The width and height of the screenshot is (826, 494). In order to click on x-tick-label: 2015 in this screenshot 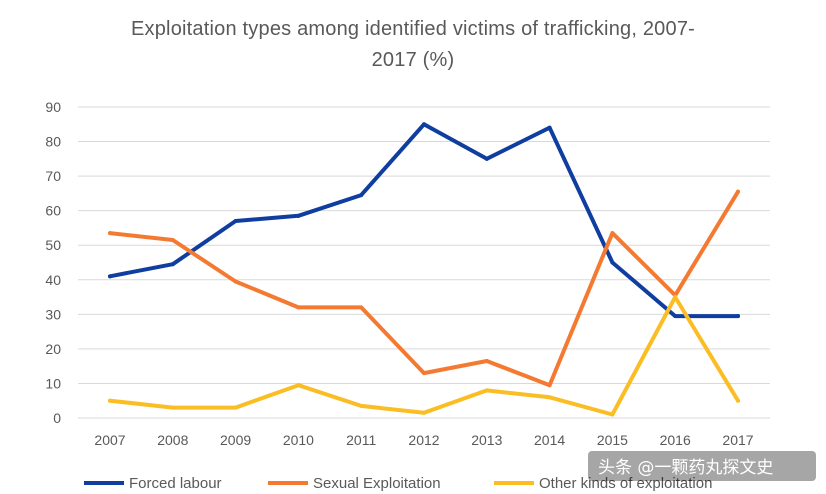, I will do `click(612, 440)`.